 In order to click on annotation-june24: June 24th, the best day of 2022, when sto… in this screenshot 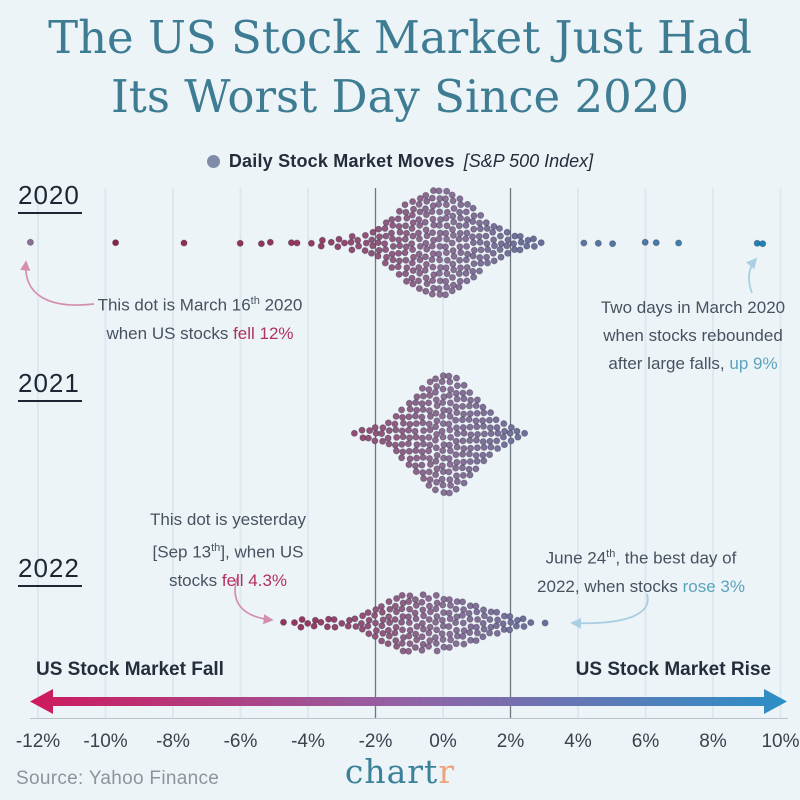, I will do `click(641, 570)`.